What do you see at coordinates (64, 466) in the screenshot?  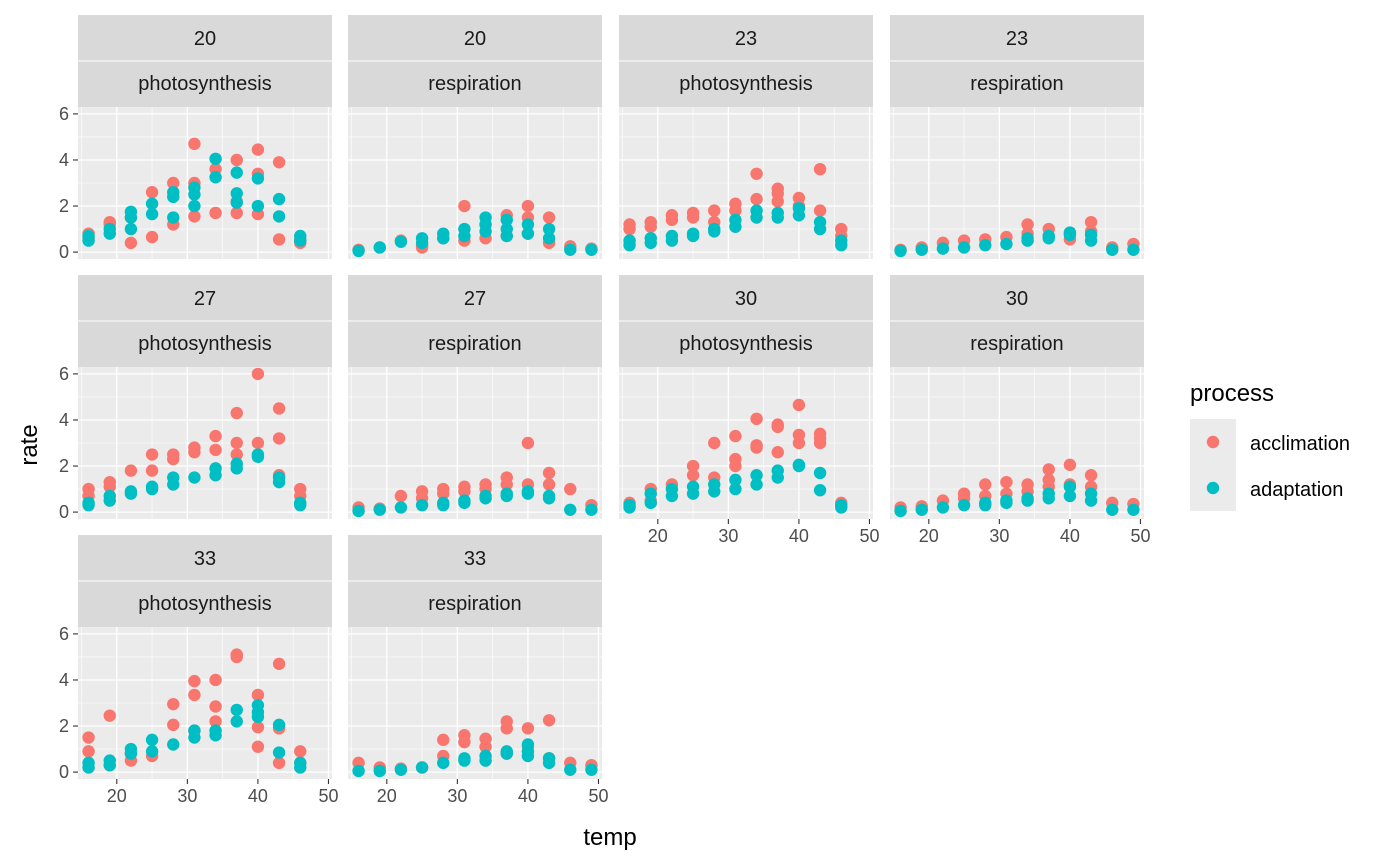 I see `y-tick-label: 2` at bounding box center [64, 466].